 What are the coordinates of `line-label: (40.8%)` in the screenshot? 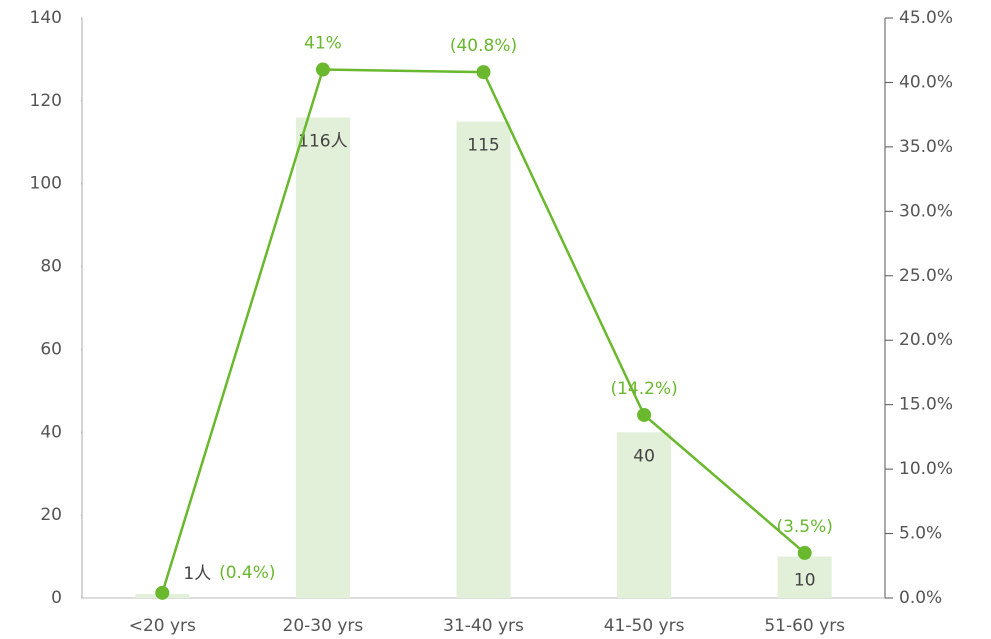 It's located at (483, 46).